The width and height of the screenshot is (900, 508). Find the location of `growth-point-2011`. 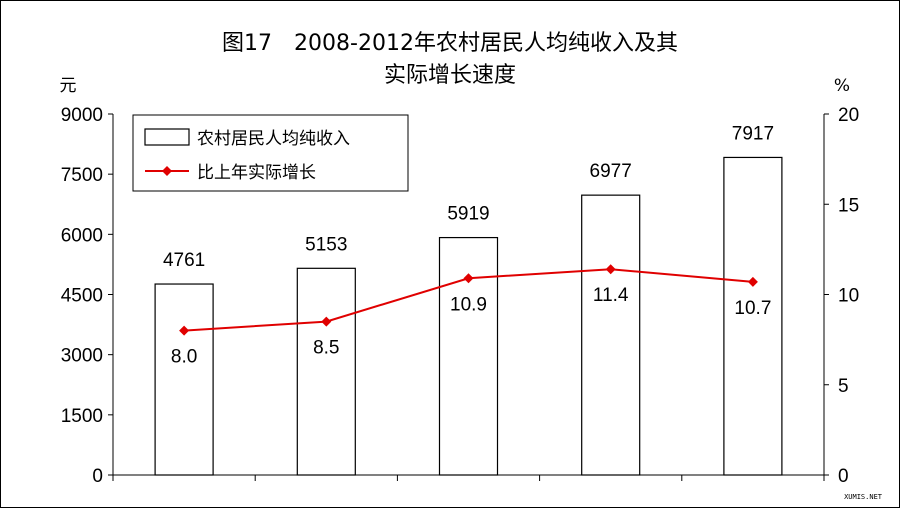

growth-point-2011 is located at coordinates (610, 269).